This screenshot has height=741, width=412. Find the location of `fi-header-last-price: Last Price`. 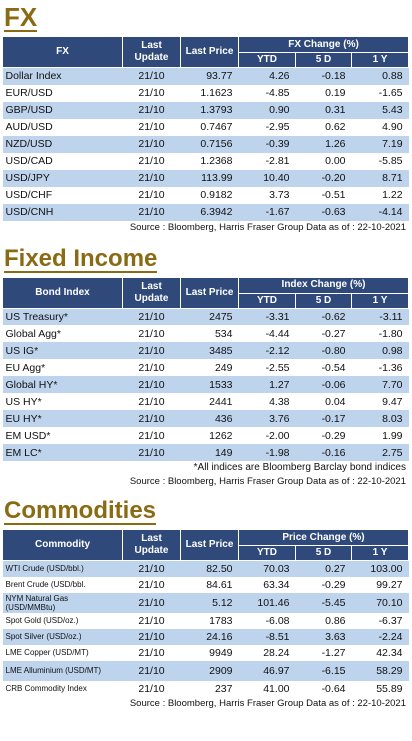

fi-header-last-price: Last Price is located at coordinates (209, 292).